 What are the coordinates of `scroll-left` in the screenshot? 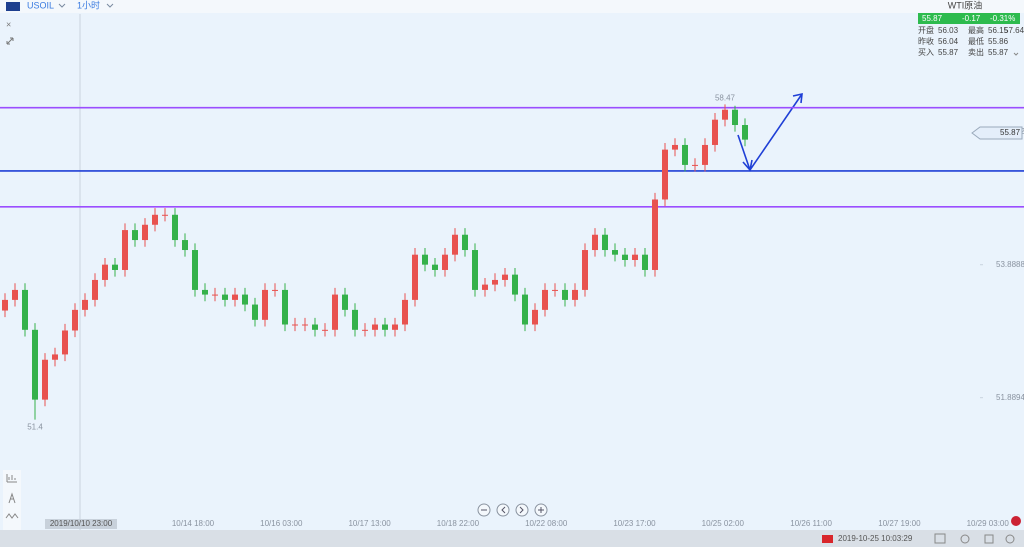 It's located at (503, 510).